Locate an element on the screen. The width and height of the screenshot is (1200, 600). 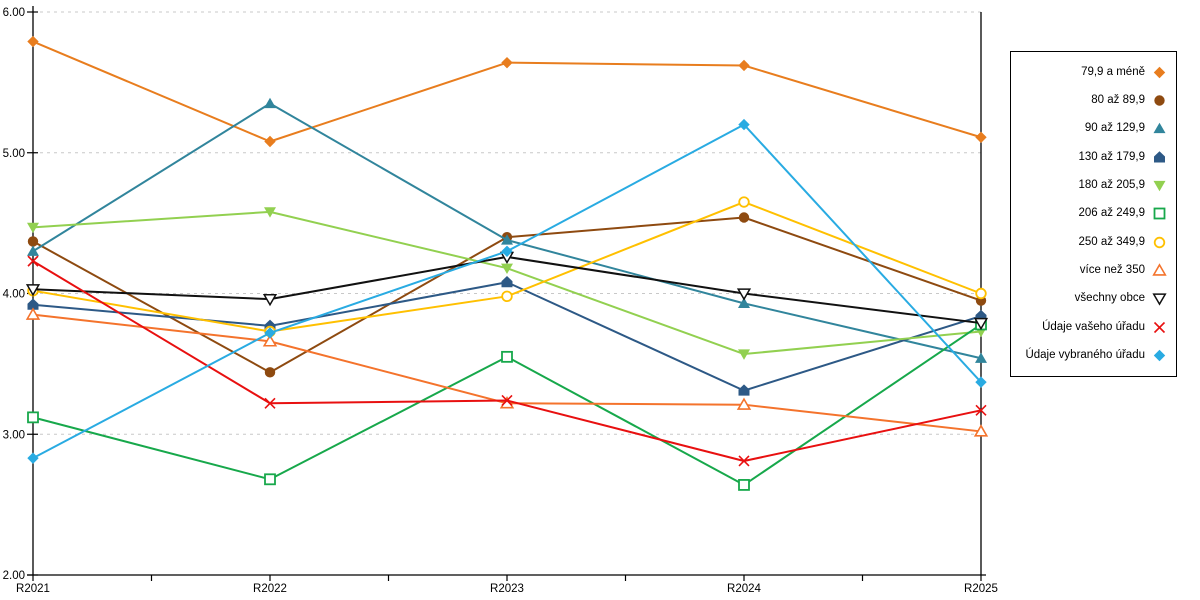
legend-item-250-a-349-9: 250 až 349,9 is located at coordinates (1093, 242).